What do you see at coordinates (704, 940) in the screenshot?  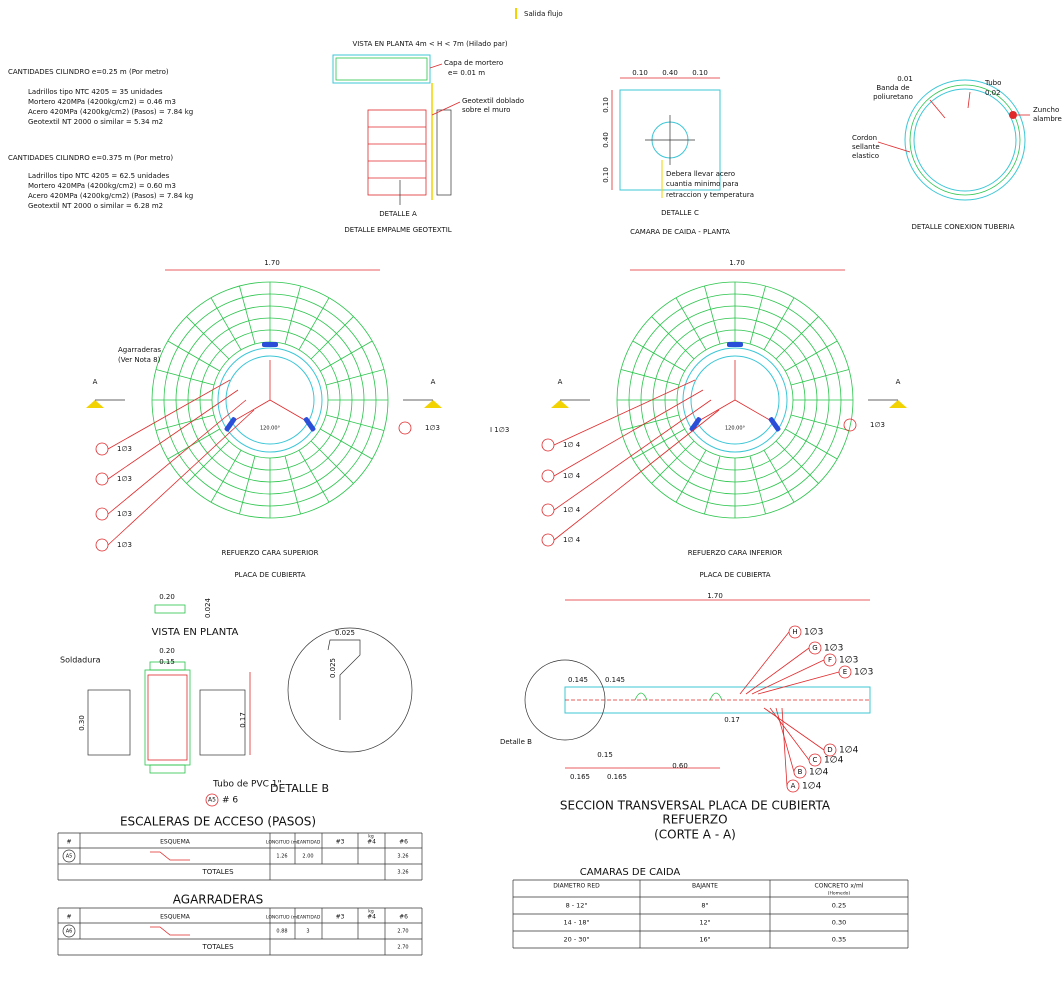 I see `table-cell: 16"` at bounding box center [704, 940].